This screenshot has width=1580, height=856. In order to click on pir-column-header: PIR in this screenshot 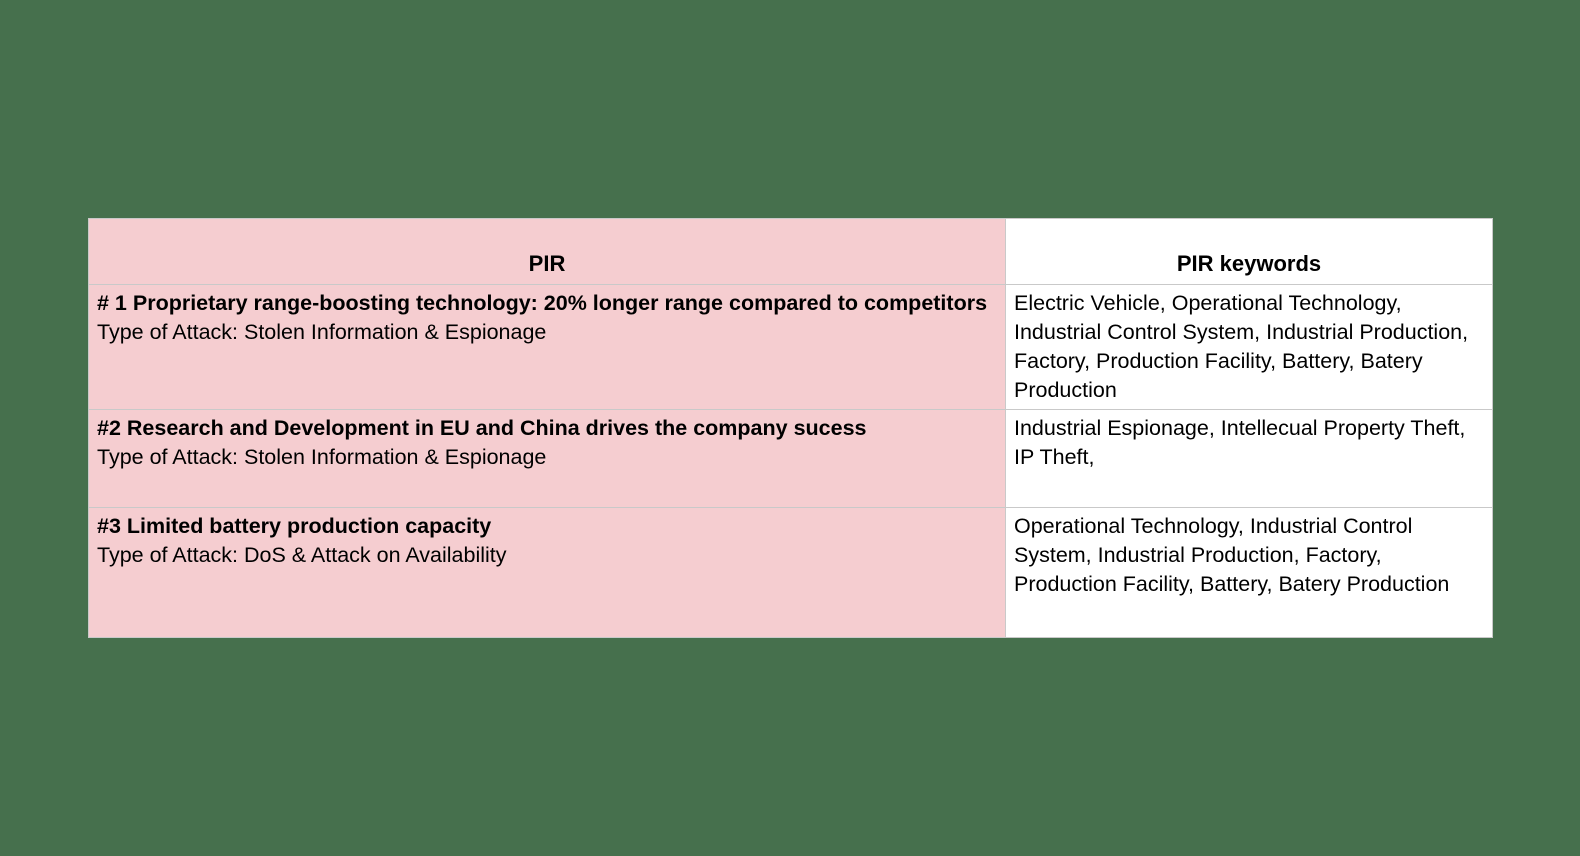, I will do `click(547, 251)`.